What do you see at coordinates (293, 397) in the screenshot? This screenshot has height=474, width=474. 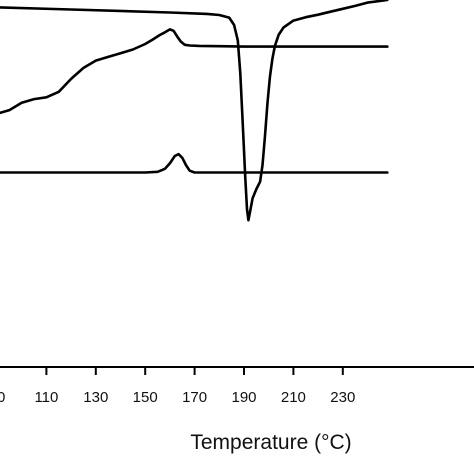 I see `x-tick-label: 210` at bounding box center [293, 397].